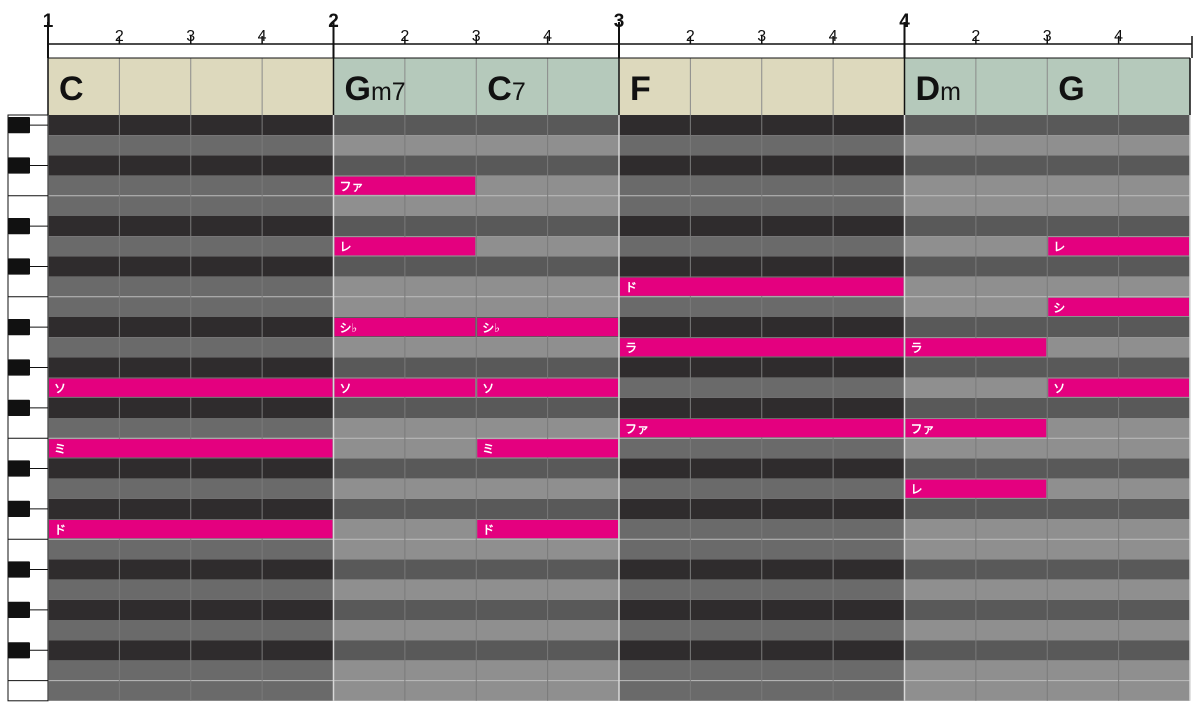 The width and height of the screenshot is (1200, 720). Describe the element at coordinates (619, 86) in the screenshot. I see `chord-row: C Gm7 C7 F Dm G` at that location.